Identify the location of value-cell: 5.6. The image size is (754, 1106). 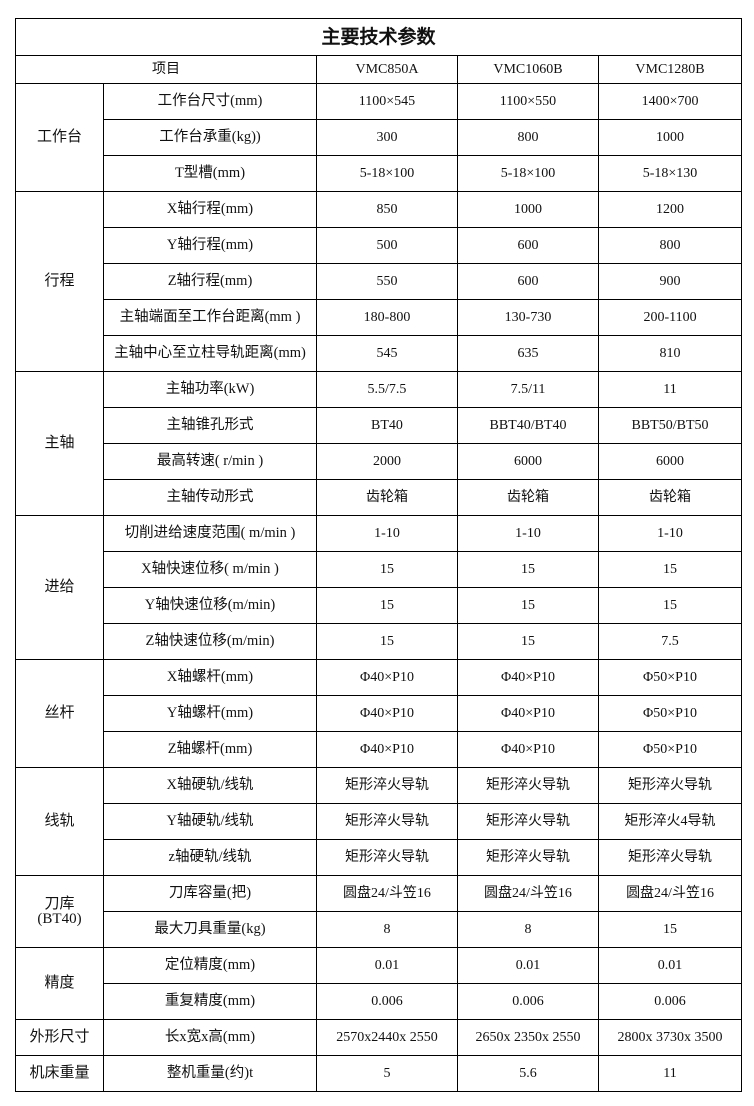
(528, 1073).